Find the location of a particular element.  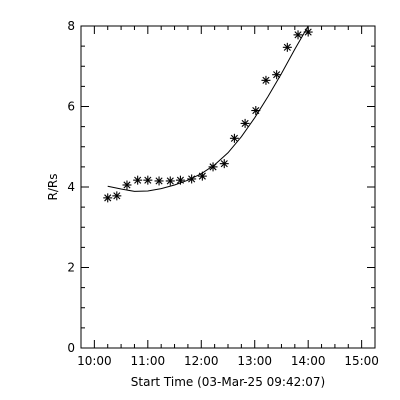

y-tick-label: 6 is located at coordinates (71, 107).